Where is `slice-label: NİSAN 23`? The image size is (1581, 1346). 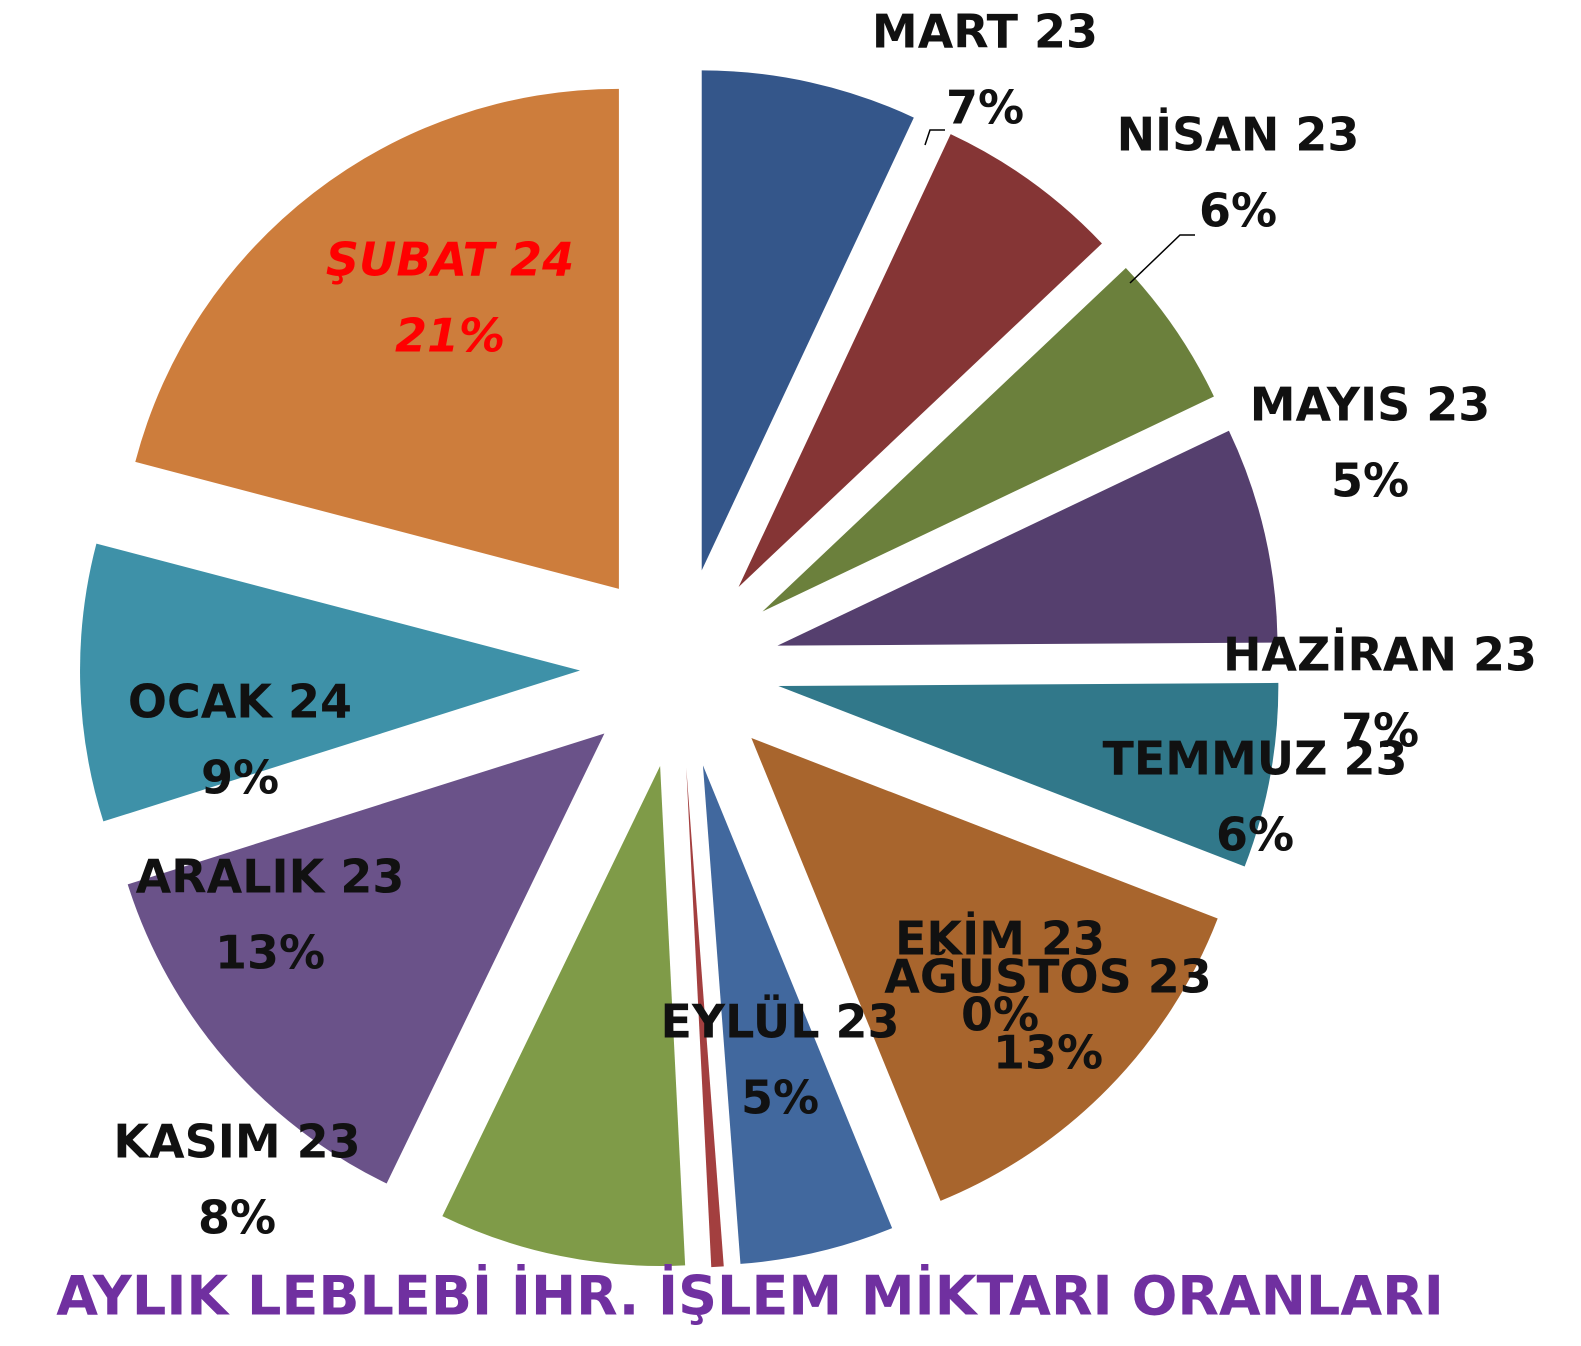 slice-label: NİSAN 23 is located at coordinates (1238, 135).